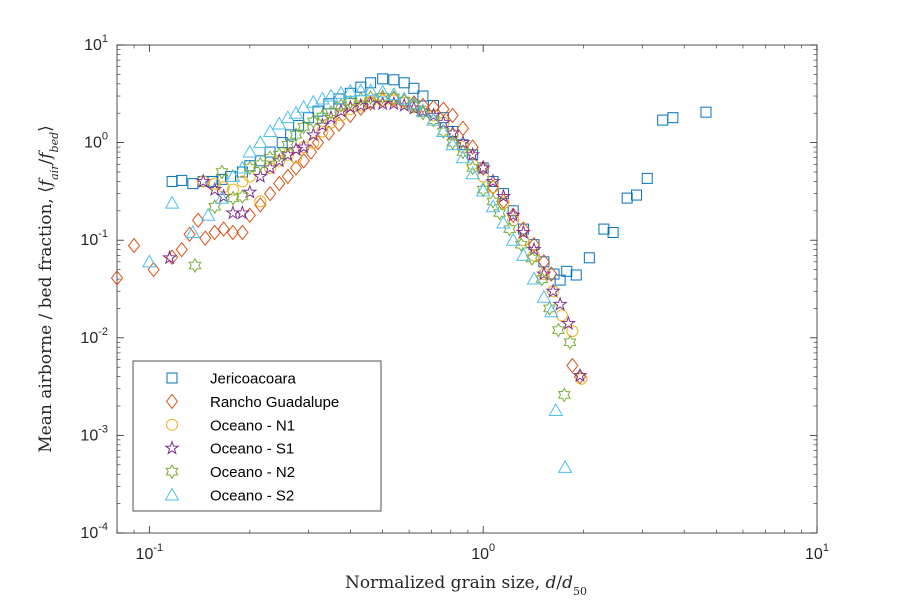 This screenshot has height=600, width=900. Describe the element at coordinates (94, 531) in the screenshot. I see `y-tick-label: 10⁻⁴` at that location.